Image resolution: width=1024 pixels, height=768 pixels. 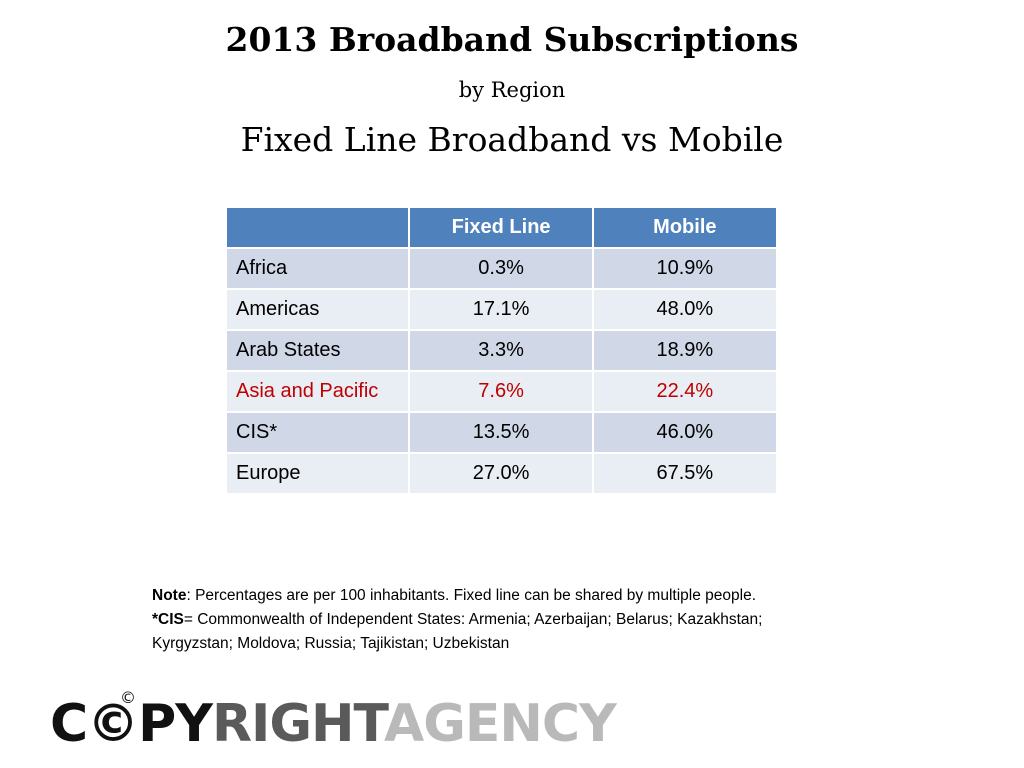 I want to click on region-cell: Americas, so click(x=317, y=309).